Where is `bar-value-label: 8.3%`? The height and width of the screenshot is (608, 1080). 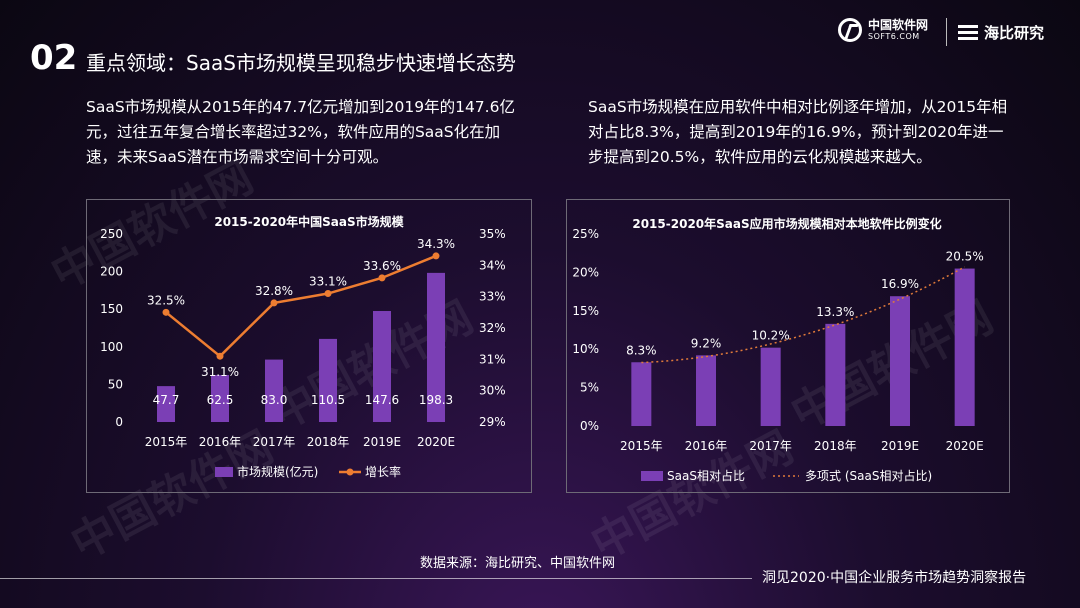
bar-value-label: 8.3% is located at coordinates (641, 350).